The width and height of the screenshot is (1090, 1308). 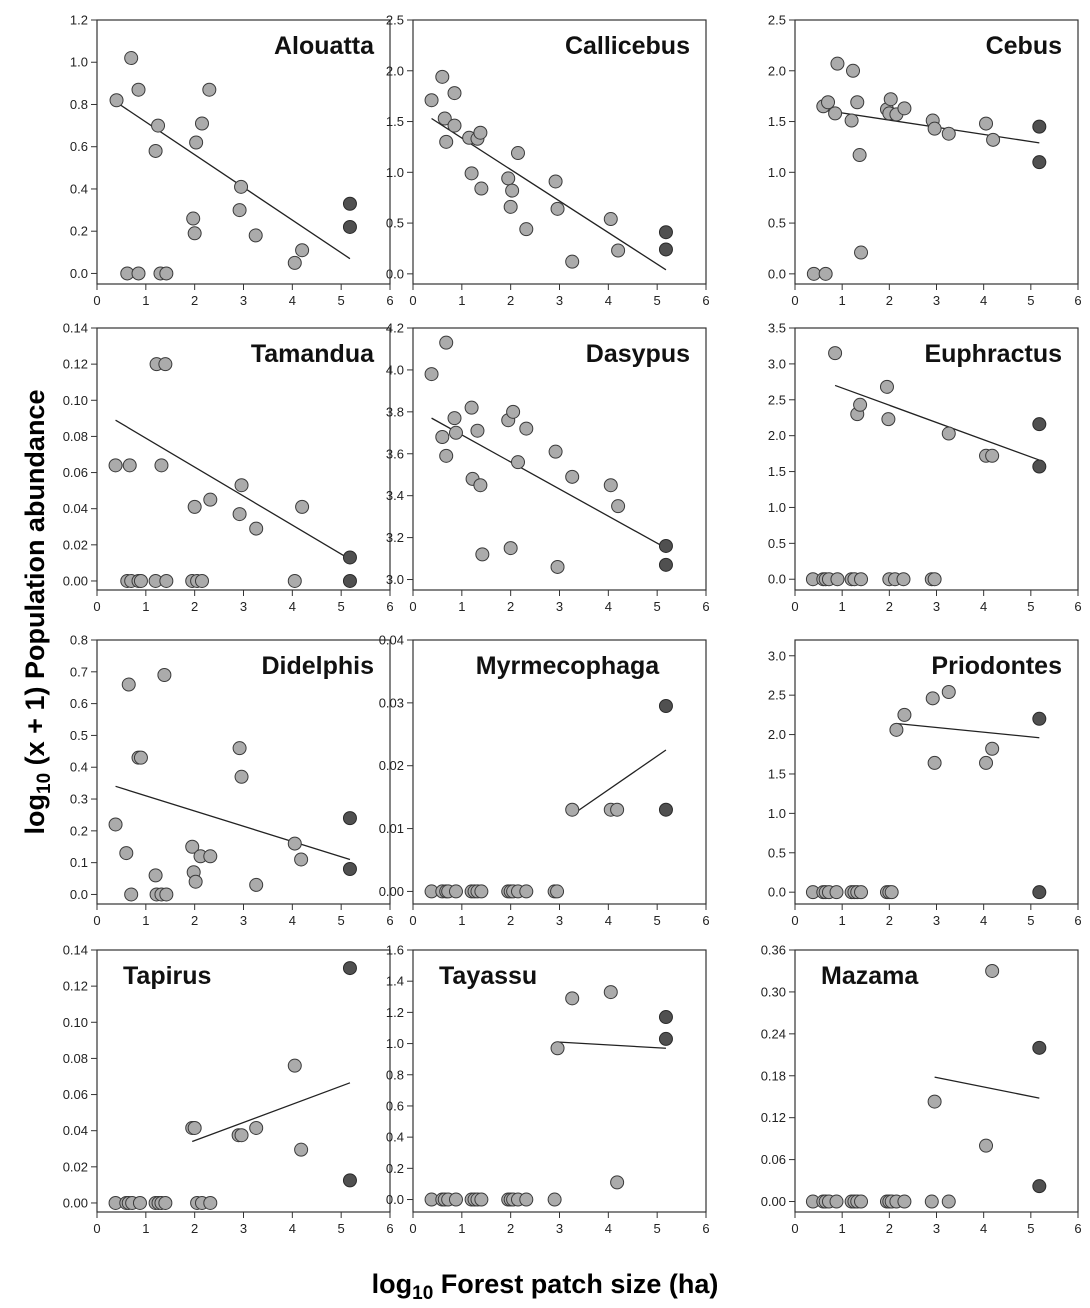 What do you see at coordinates (395, 1168) in the screenshot?
I see `y-tick-label: 0.2` at bounding box center [395, 1168].